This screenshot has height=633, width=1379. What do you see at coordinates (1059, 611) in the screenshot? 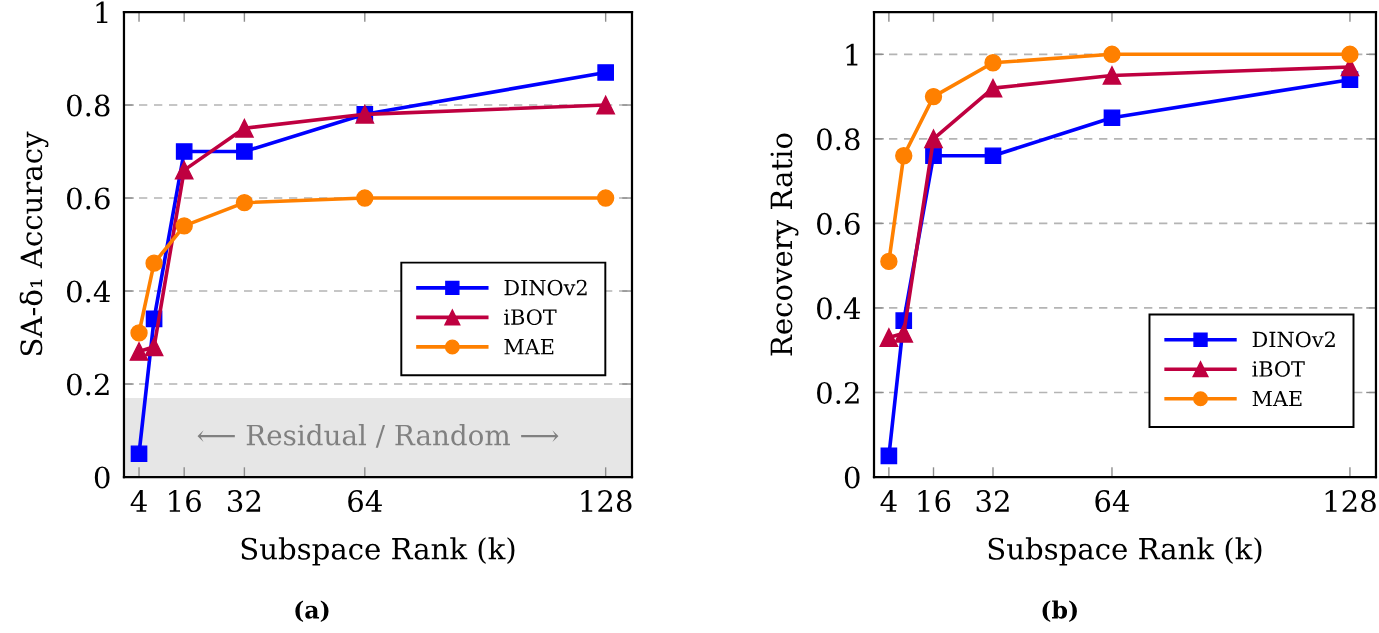
I see `text: (b)` at bounding box center [1059, 611].